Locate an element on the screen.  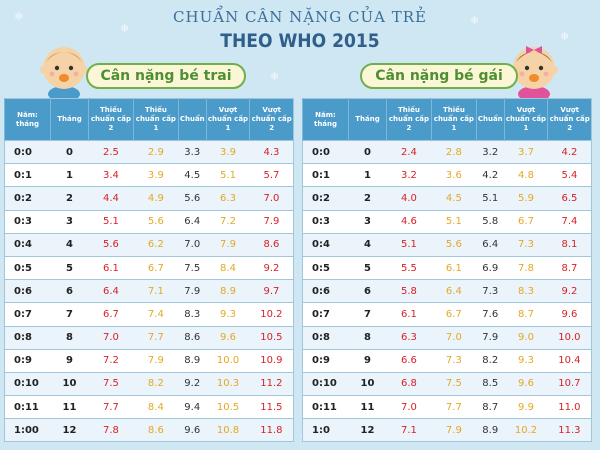
cell-age: 0:10 is located at coordinates (27, 383).